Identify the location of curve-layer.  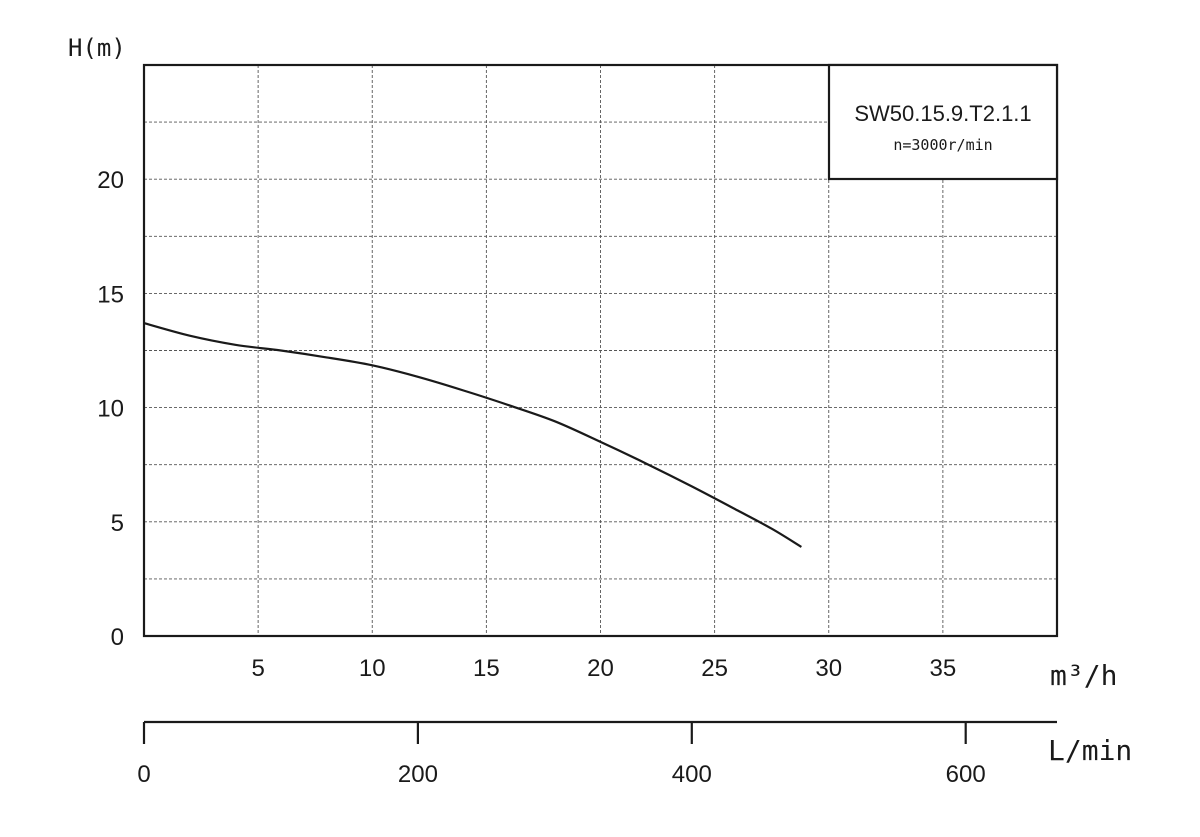
(472, 435).